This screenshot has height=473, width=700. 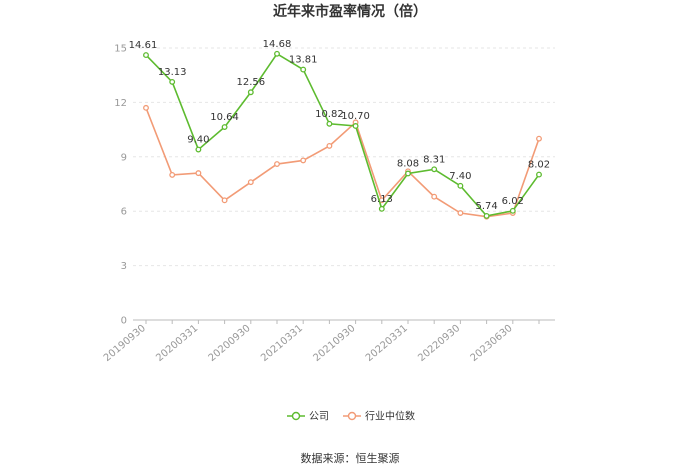 What do you see at coordinates (350, 458) in the screenshot?
I see `data-source: 数据来源：恒生聚源` at bounding box center [350, 458].